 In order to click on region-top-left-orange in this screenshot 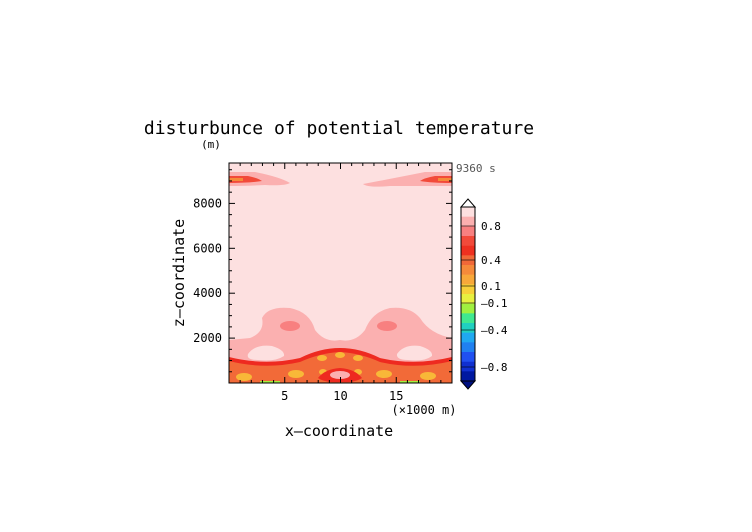, I will do `click(236, 179)`.